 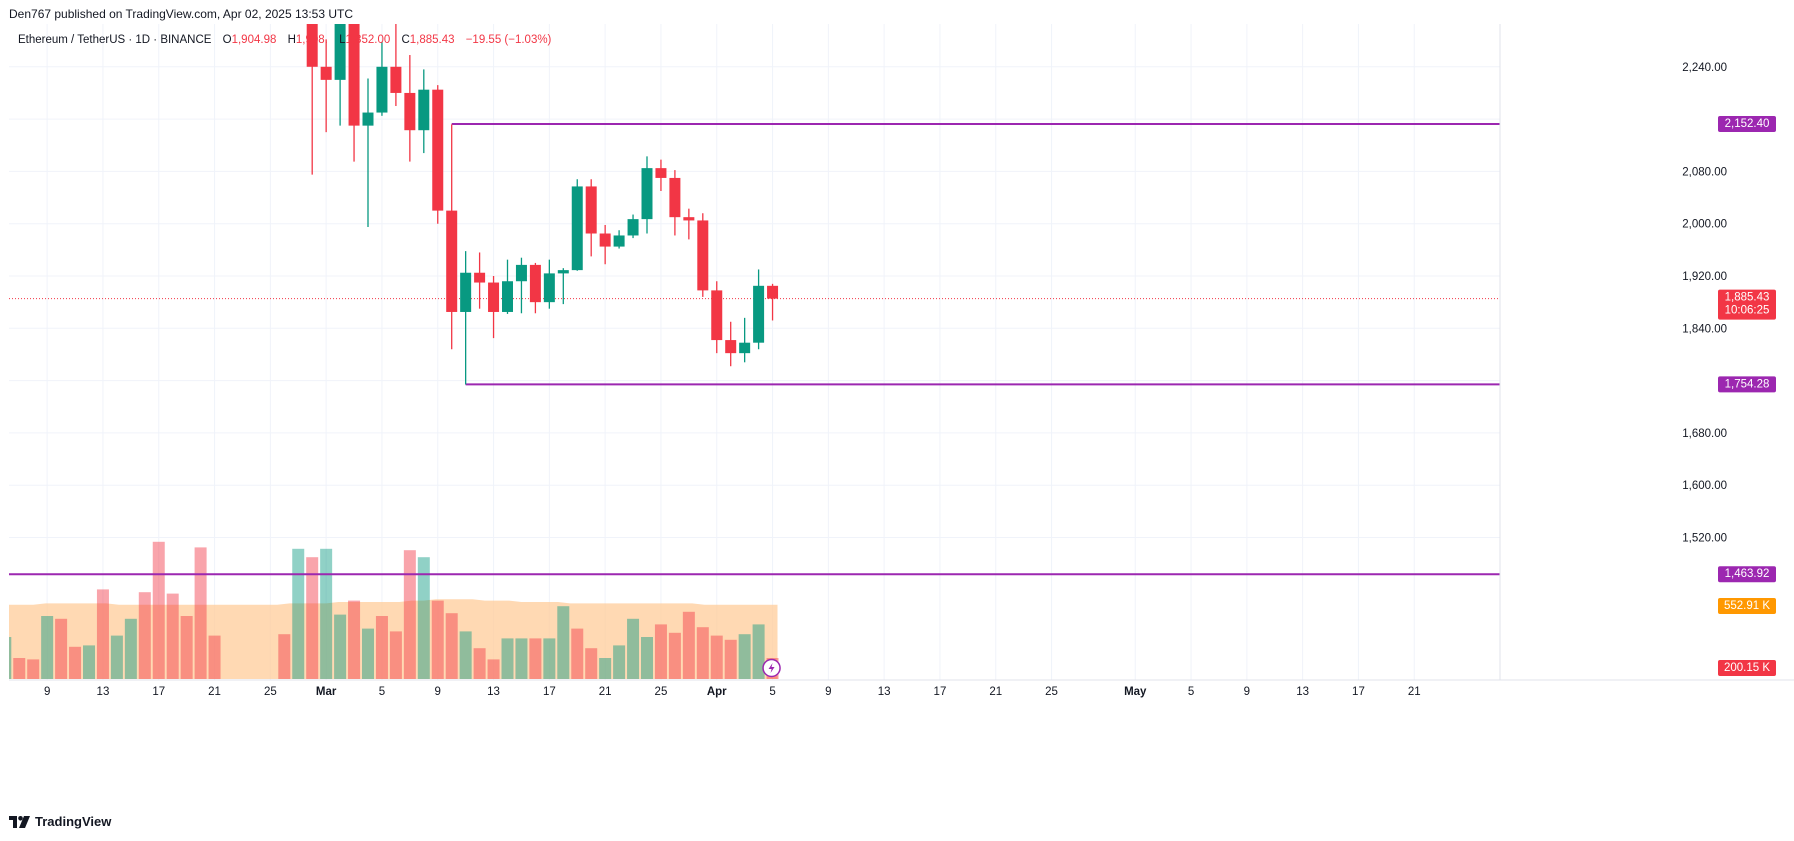 I want to click on x-tick-label: 9, so click(x=47, y=692).